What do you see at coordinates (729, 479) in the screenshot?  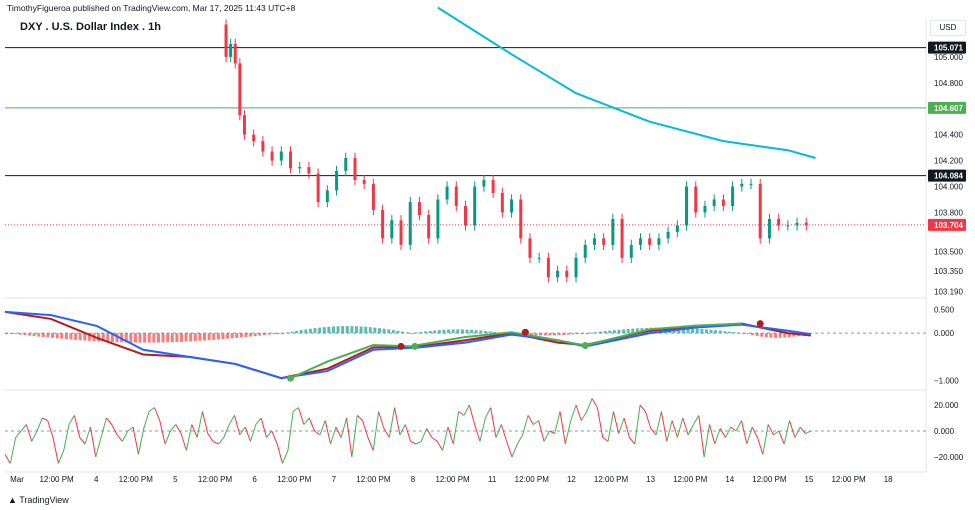 I see `time-tick-label: 14` at bounding box center [729, 479].